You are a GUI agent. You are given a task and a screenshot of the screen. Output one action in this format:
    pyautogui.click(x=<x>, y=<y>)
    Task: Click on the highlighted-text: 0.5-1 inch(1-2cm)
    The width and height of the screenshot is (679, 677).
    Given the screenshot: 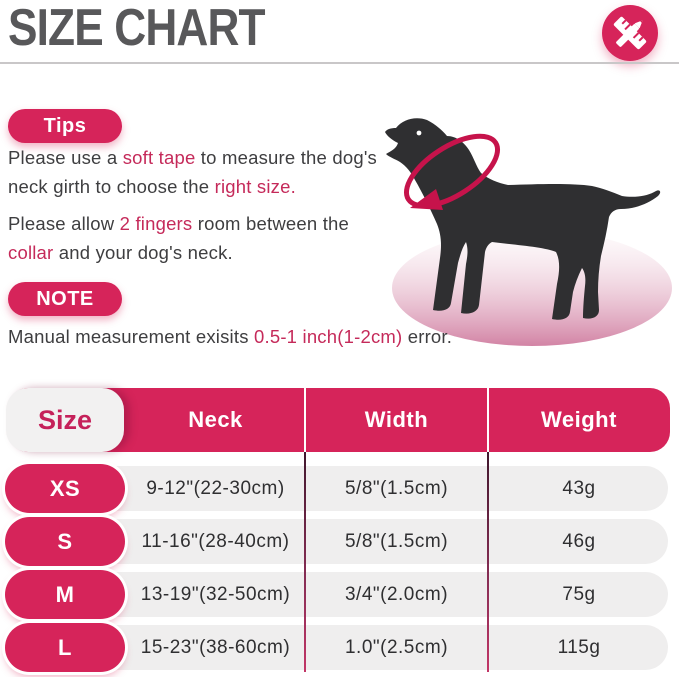 What is the action you would take?
    pyautogui.click(x=328, y=336)
    